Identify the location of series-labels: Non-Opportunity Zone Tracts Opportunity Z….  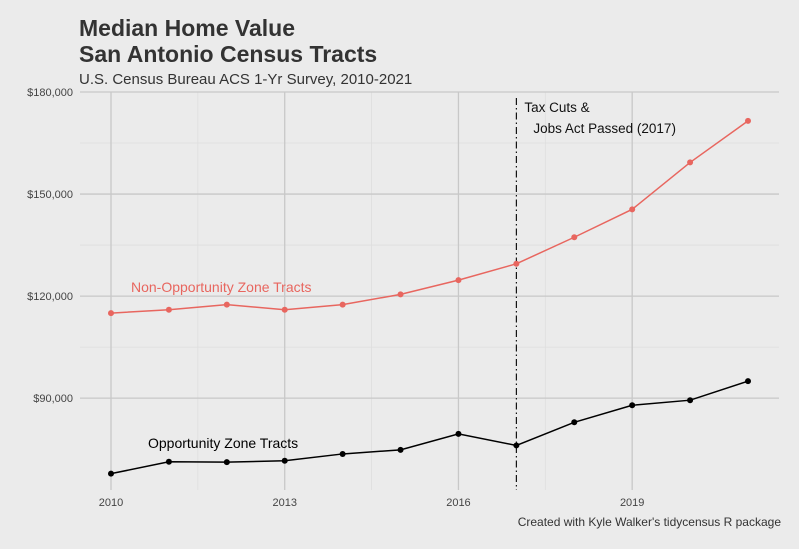
(221, 365).